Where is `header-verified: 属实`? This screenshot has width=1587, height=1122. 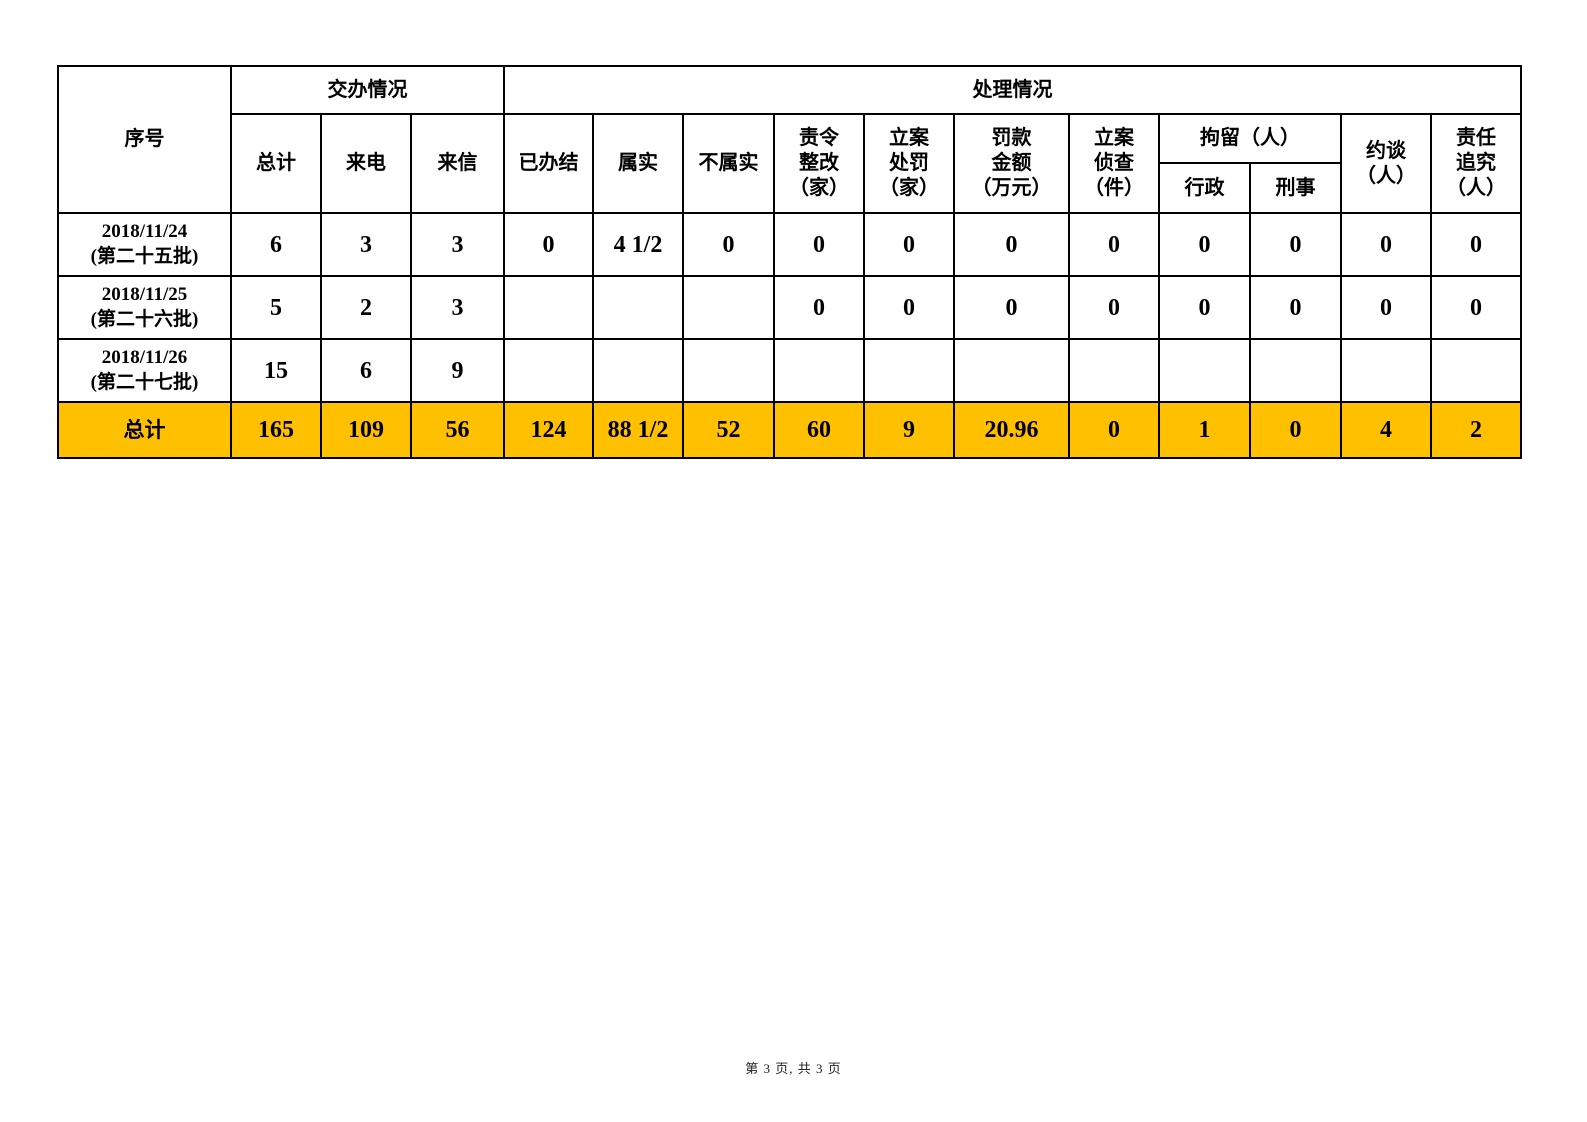 header-verified: 属实 is located at coordinates (638, 163).